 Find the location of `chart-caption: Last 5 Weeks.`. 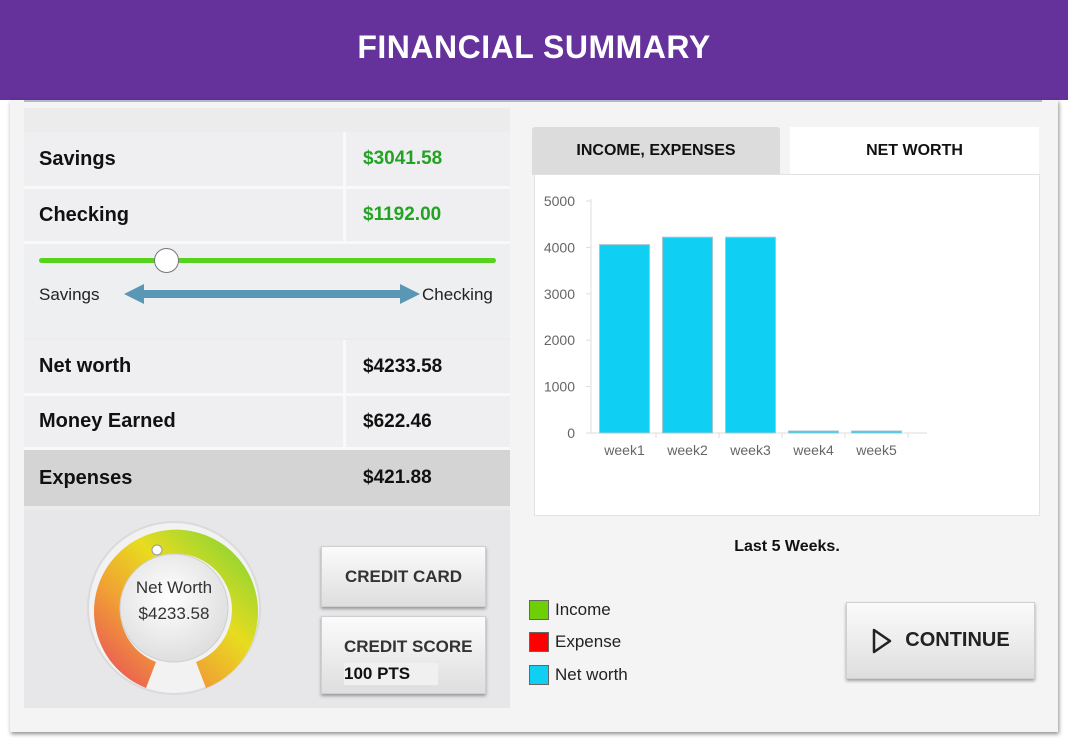

chart-caption: Last 5 Weeks. is located at coordinates (787, 546).